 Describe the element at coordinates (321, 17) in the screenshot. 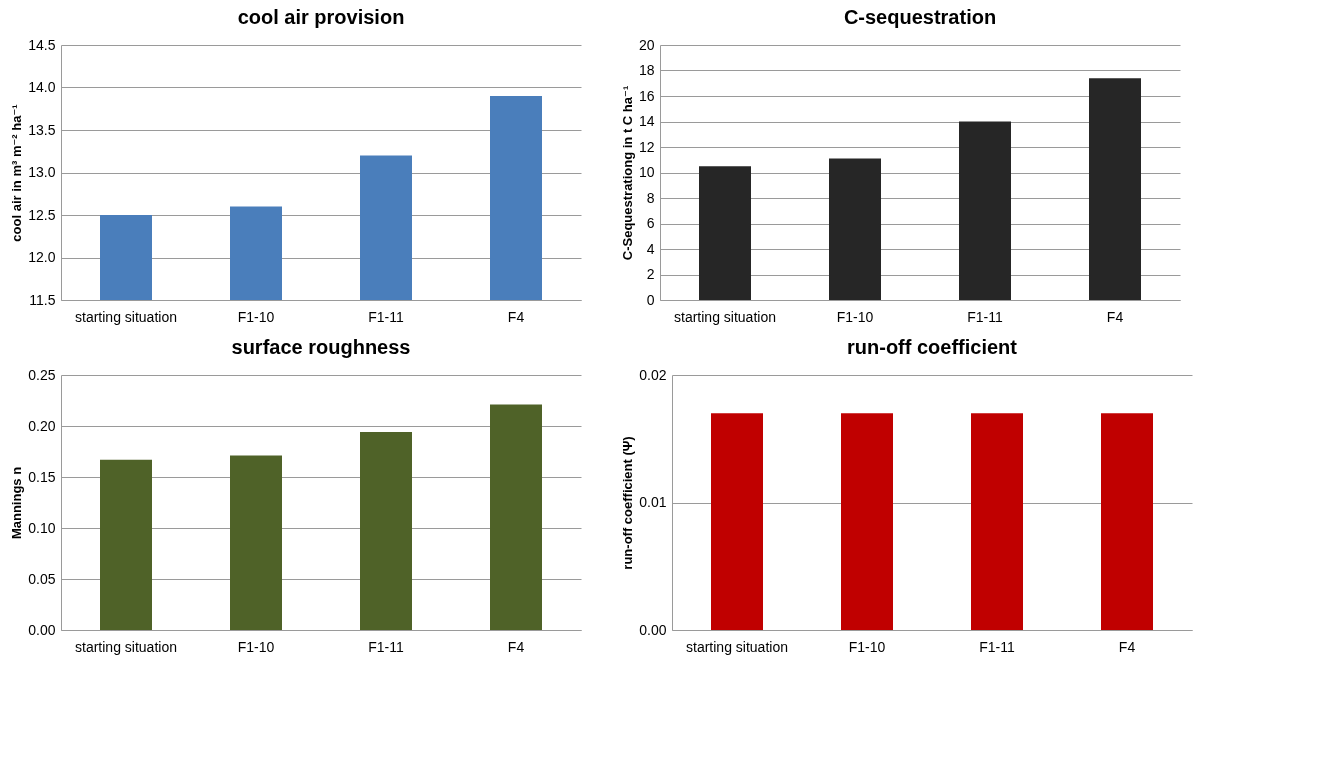

I see `chart-title: cool air provision` at that location.